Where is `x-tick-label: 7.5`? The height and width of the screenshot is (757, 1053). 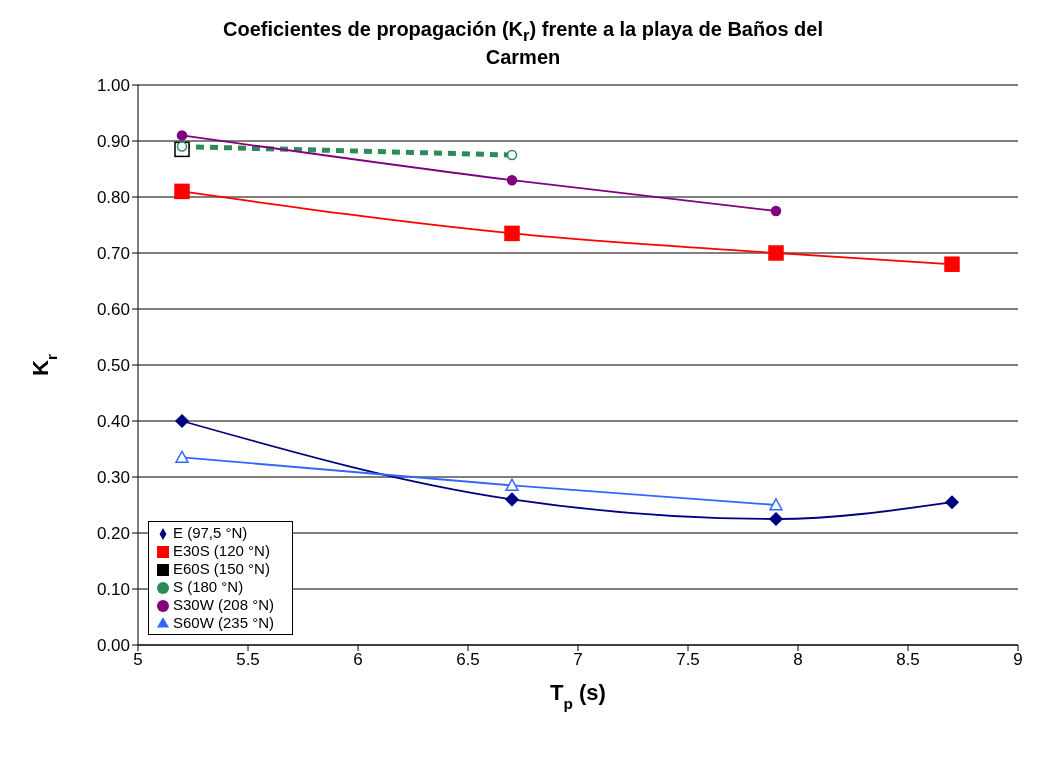 x-tick-label: 7.5 is located at coordinates (688, 660).